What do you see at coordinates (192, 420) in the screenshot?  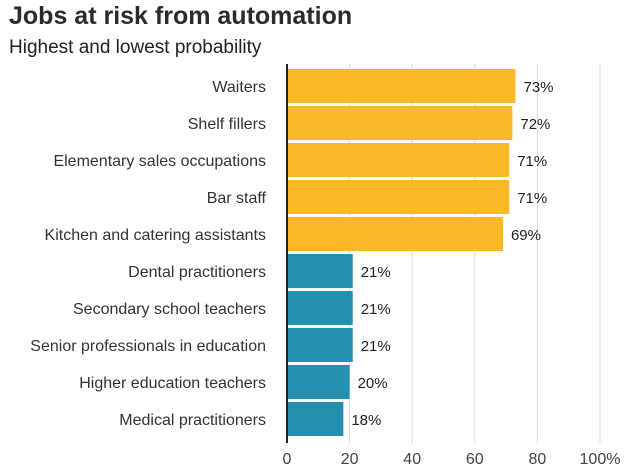 I see `category-label-9: Medical practitioners` at bounding box center [192, 420].